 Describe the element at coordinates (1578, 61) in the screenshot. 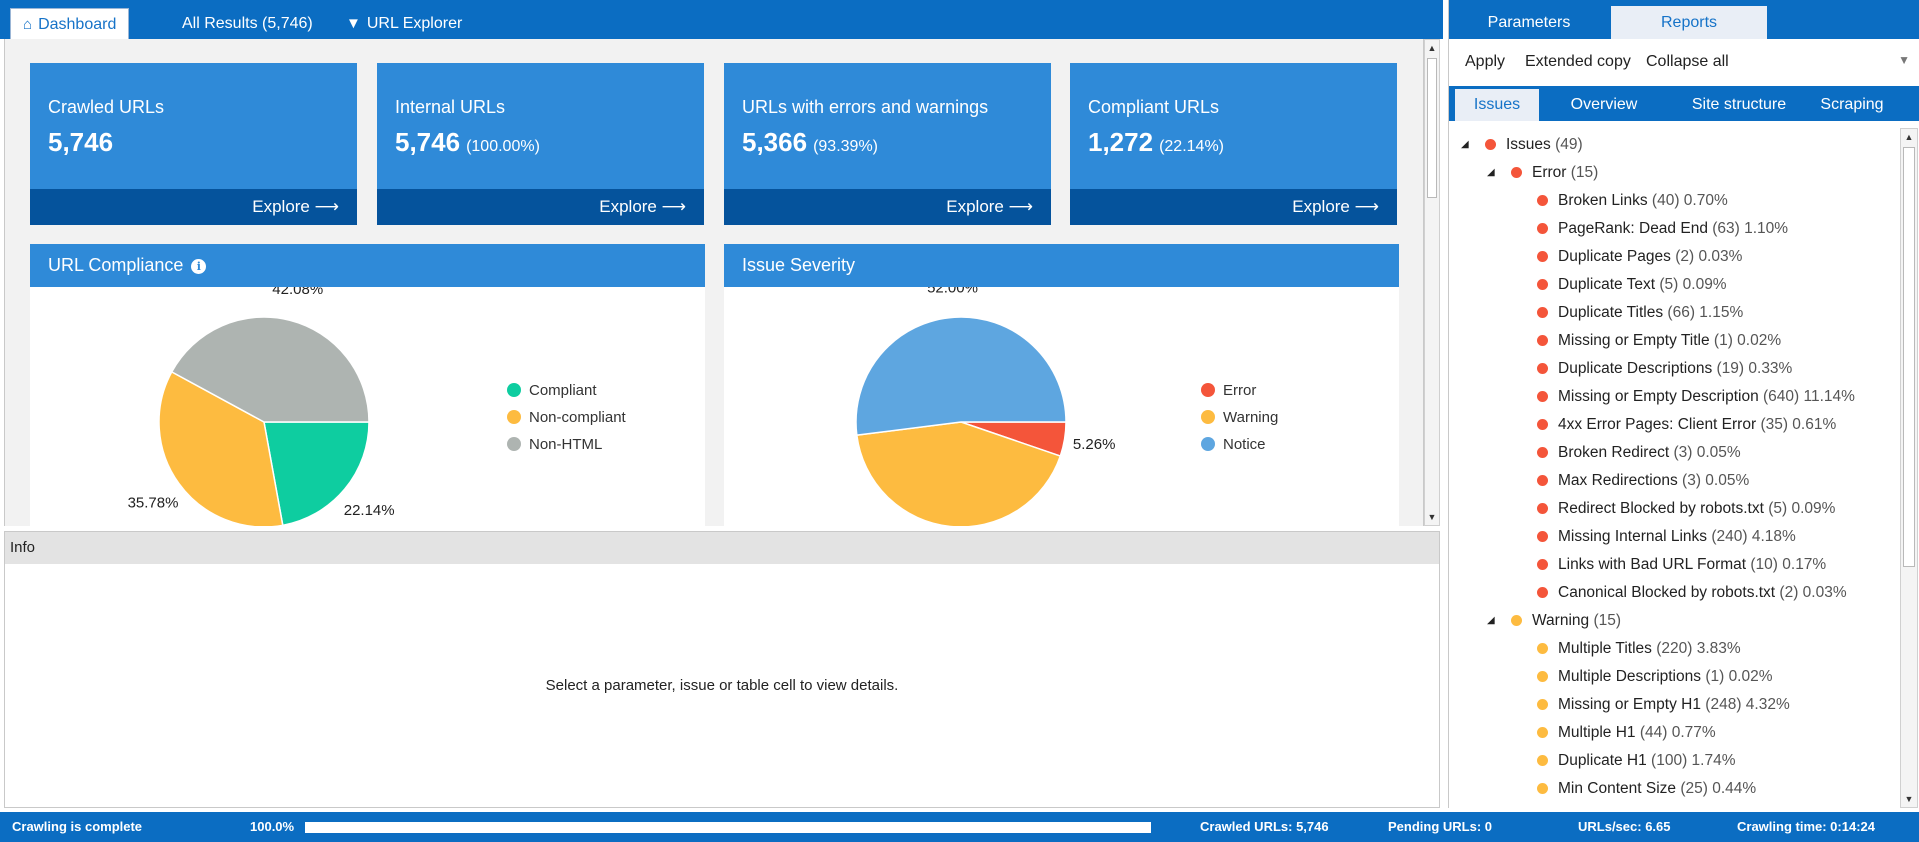

I see `extended-copy-button: Extended copy` at that location.